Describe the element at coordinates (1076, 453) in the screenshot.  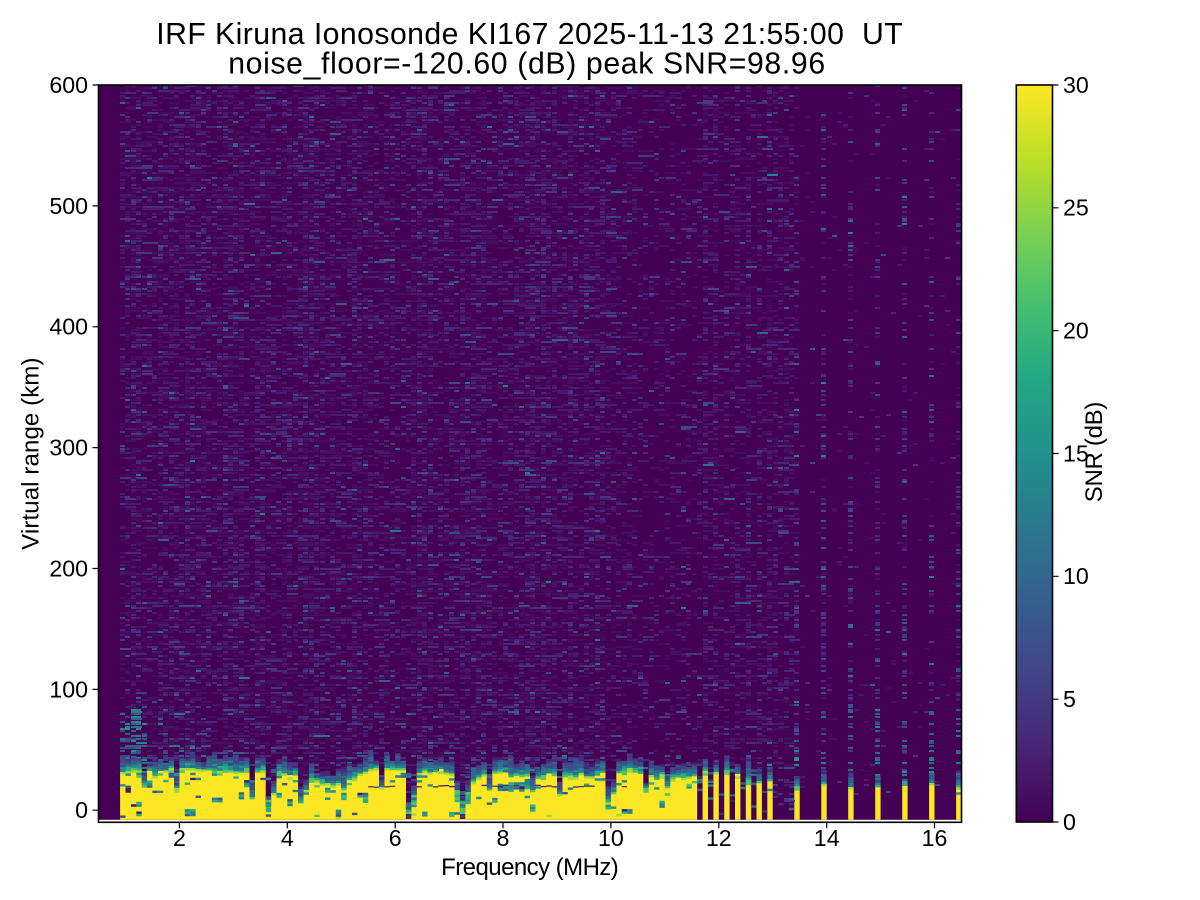
I see `svg-text: 15` at that location.